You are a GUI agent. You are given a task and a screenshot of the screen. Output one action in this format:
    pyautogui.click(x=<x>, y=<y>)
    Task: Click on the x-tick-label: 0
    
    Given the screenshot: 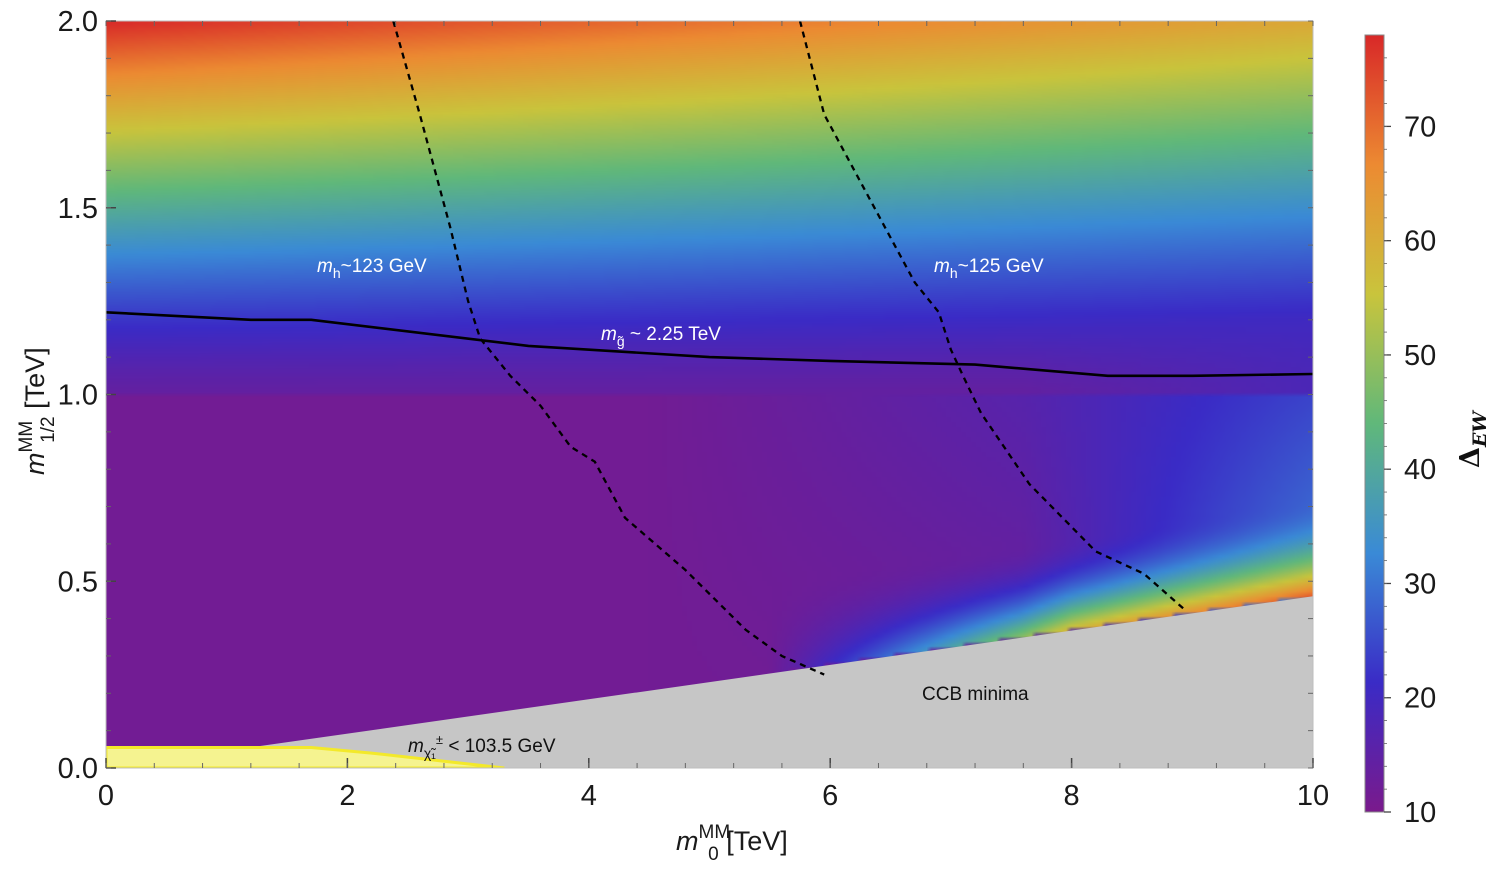 What is the action you would take?
    pyautogui.click(x=106, y=796)
    